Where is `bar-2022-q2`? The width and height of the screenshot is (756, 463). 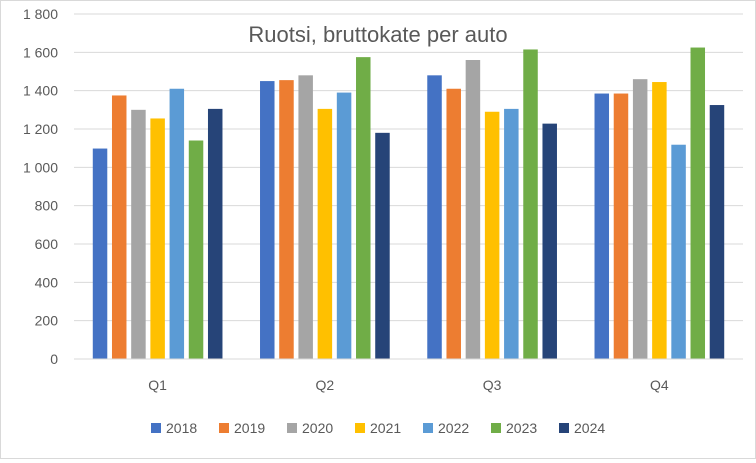 bar-2022-q2 is located at coordinates (344, 225).